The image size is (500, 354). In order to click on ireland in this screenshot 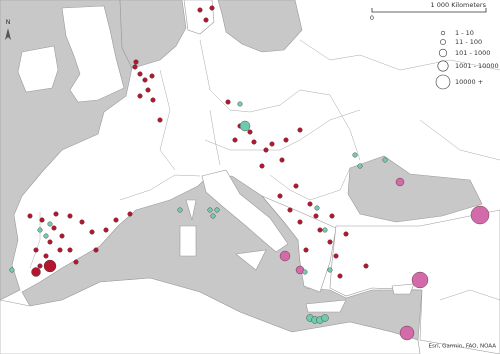, I will do `click(38, 69)`.